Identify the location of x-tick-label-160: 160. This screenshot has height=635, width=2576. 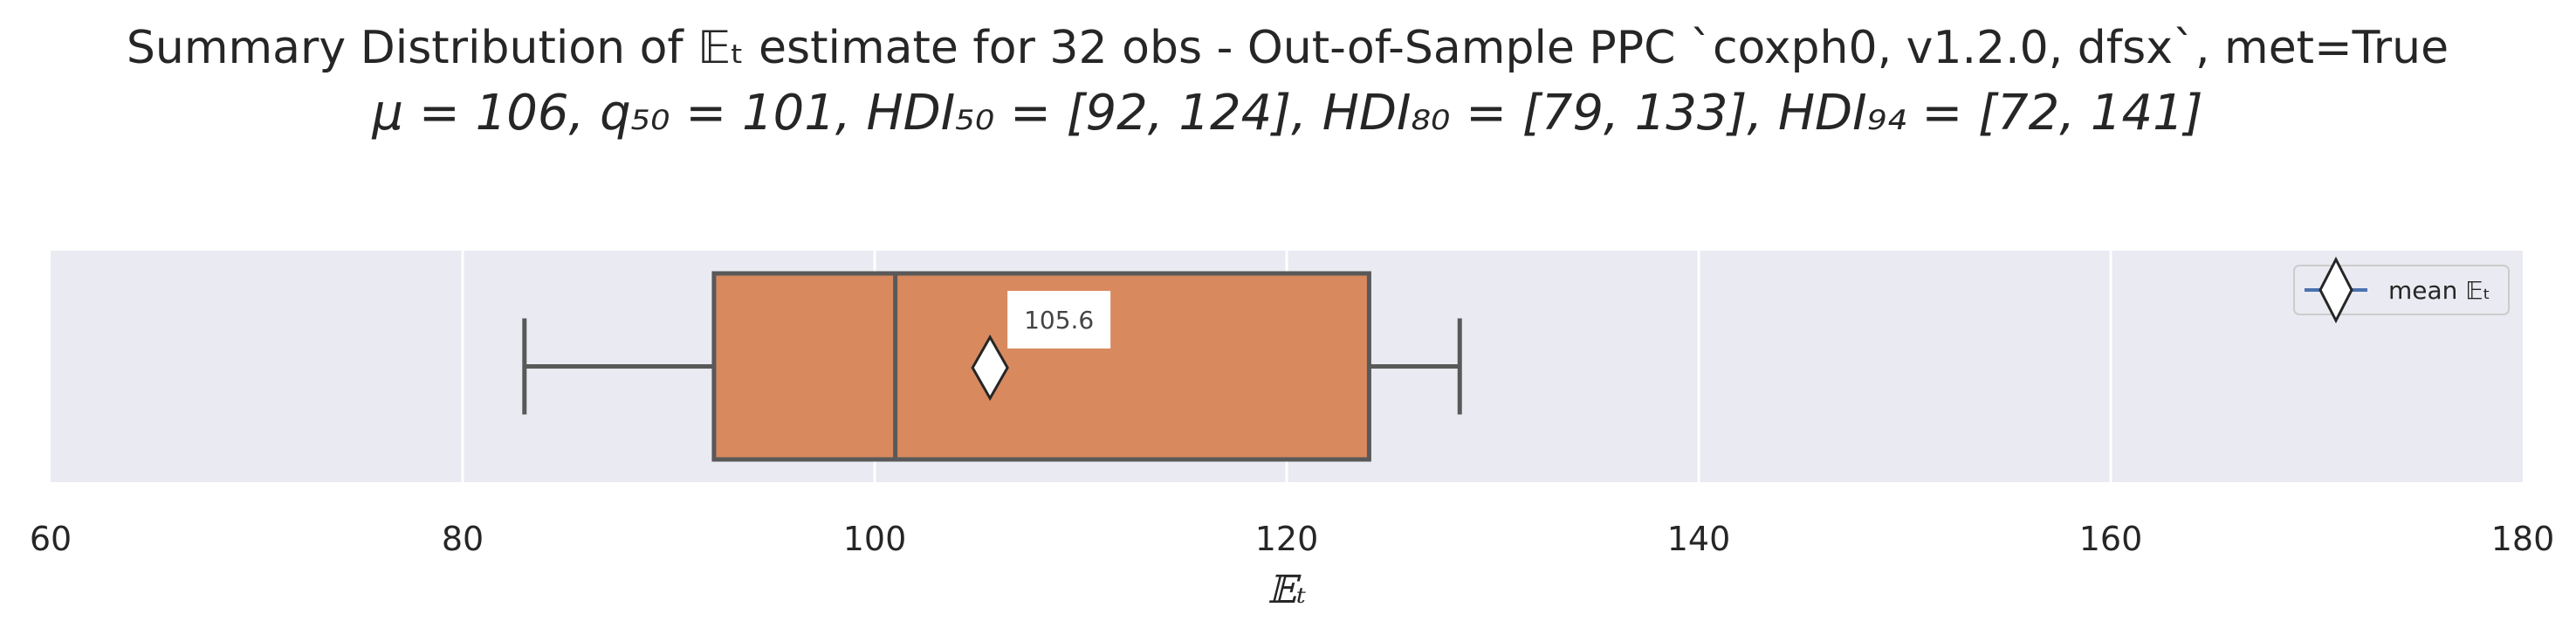
(2111, 539).